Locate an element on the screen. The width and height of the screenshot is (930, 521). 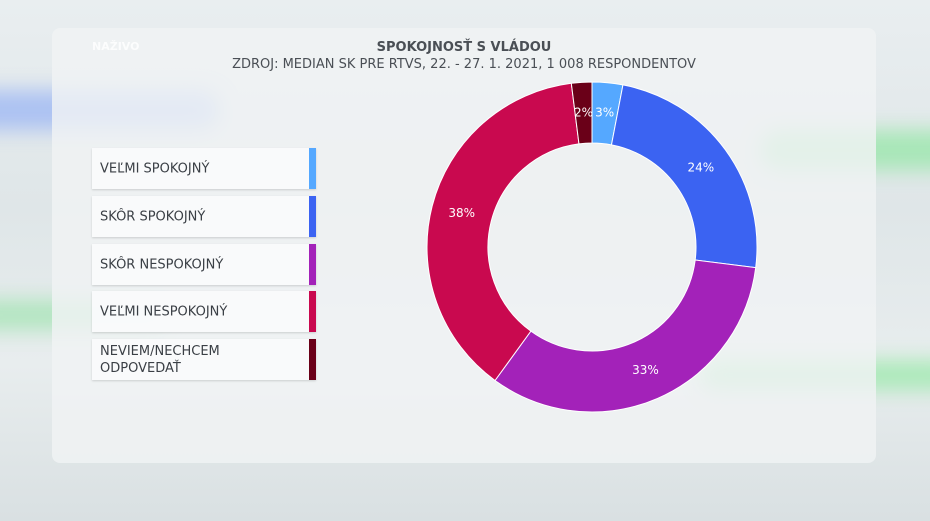
legend-item: VEĽMI NESPOKOJNÝ is located at coordinates (204, 311).